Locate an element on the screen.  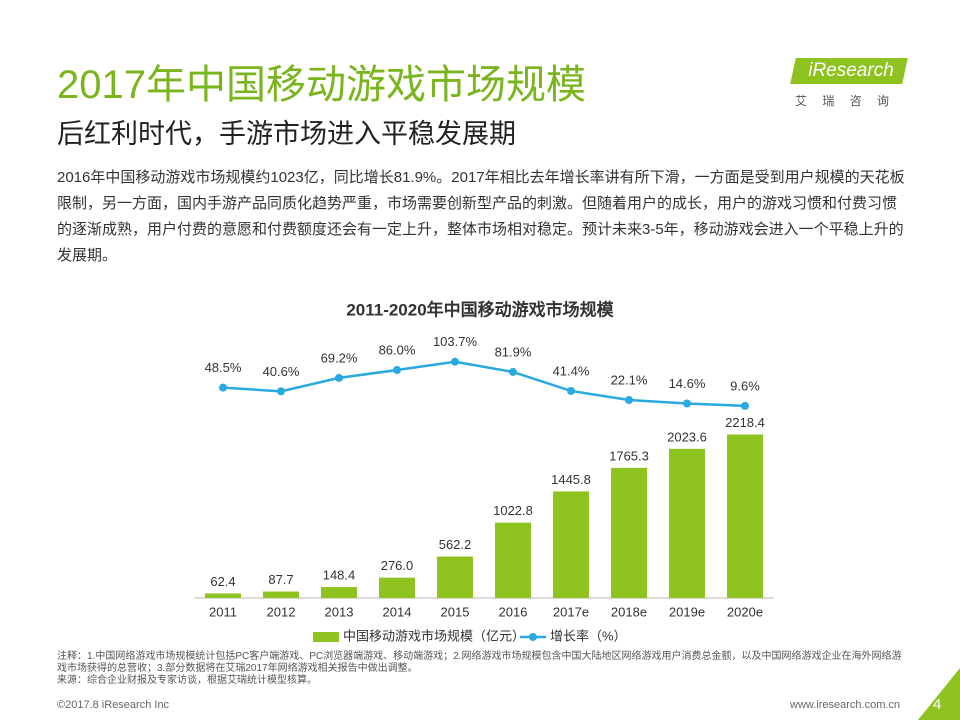
x-tick-label: 2016 is located at coordinates (513, 611).